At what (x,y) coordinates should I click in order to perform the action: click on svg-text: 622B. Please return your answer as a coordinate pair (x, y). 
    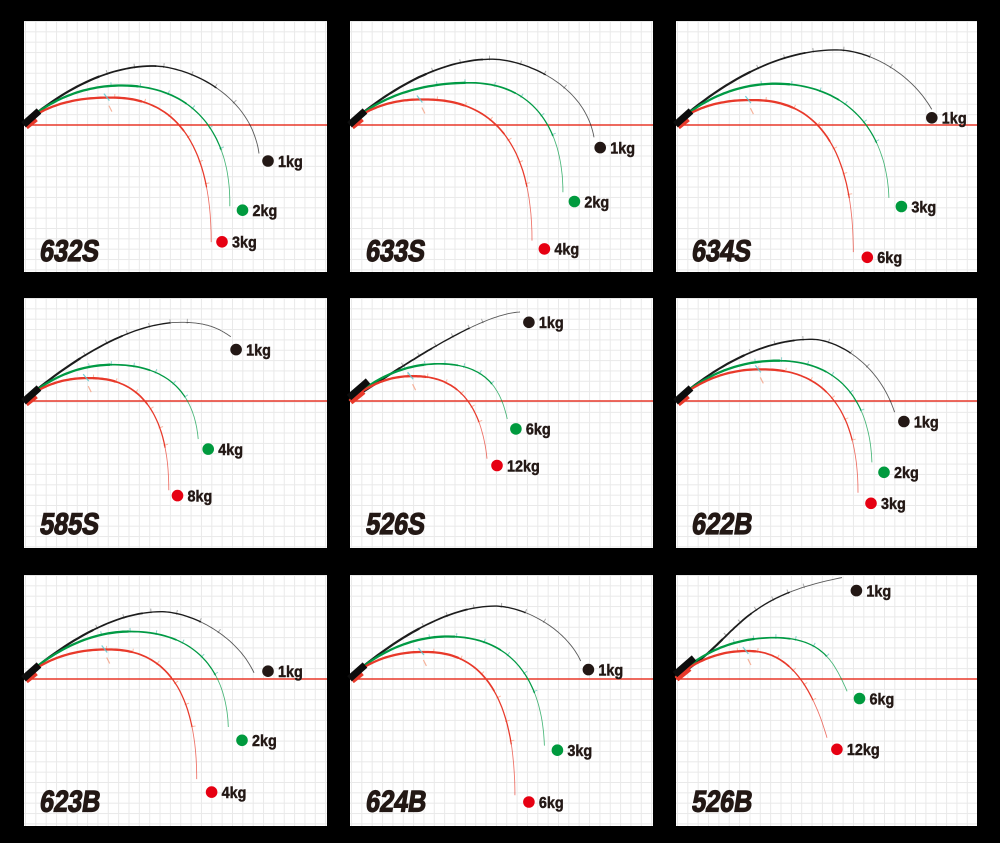
    Looking at the image, I should click on (722, 523).